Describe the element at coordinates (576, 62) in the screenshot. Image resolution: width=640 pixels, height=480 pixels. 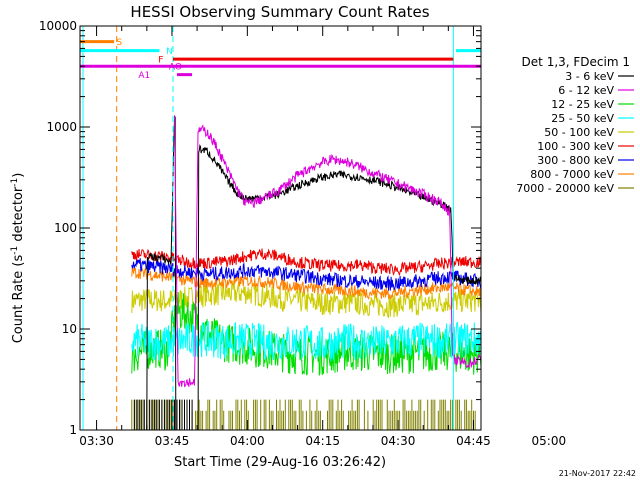
I see `legend-title: Det 1,3, FDecim 1` at that location.